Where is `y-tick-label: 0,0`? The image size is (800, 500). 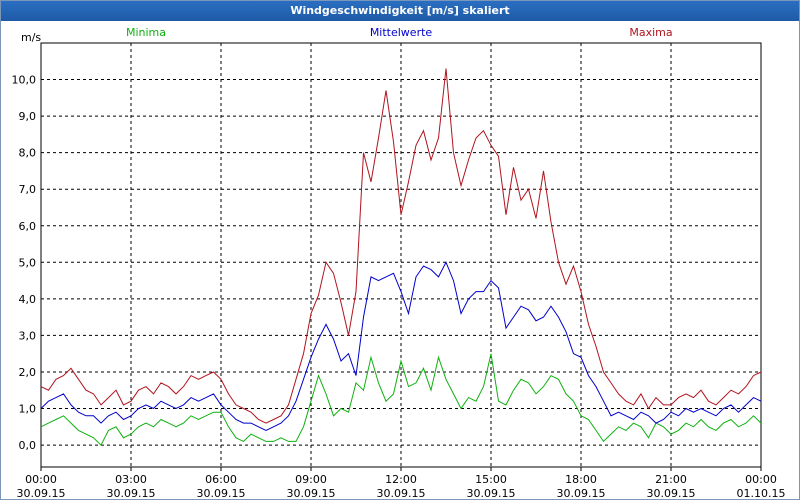
y-tick-label: 0,0 is located at coordinates (28, 445).